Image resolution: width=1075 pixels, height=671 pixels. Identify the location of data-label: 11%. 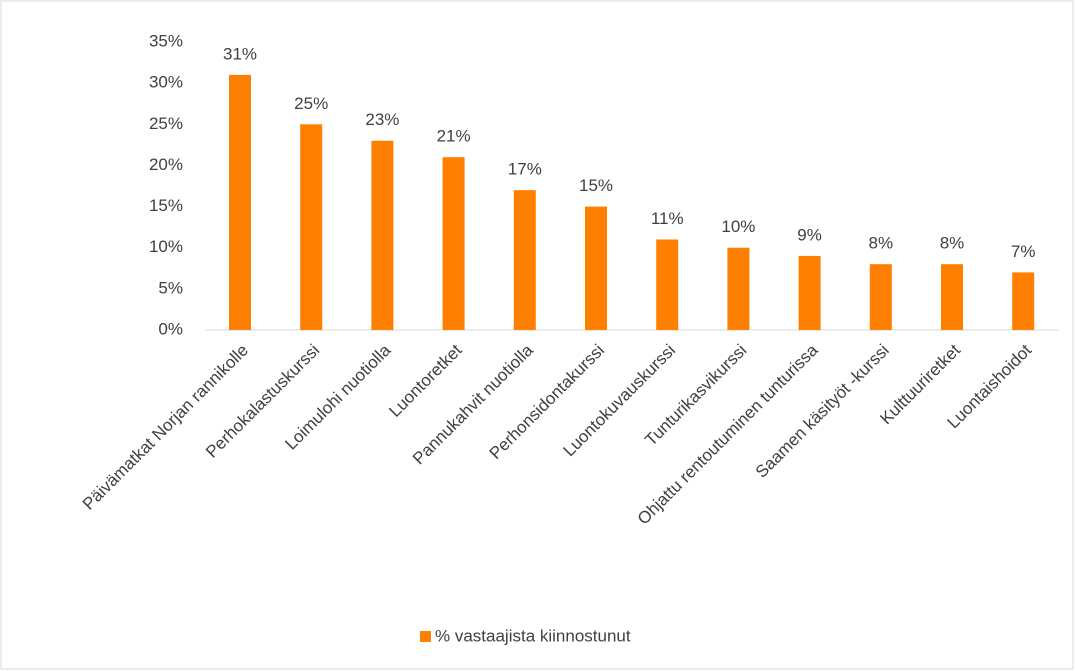
(667, 218).